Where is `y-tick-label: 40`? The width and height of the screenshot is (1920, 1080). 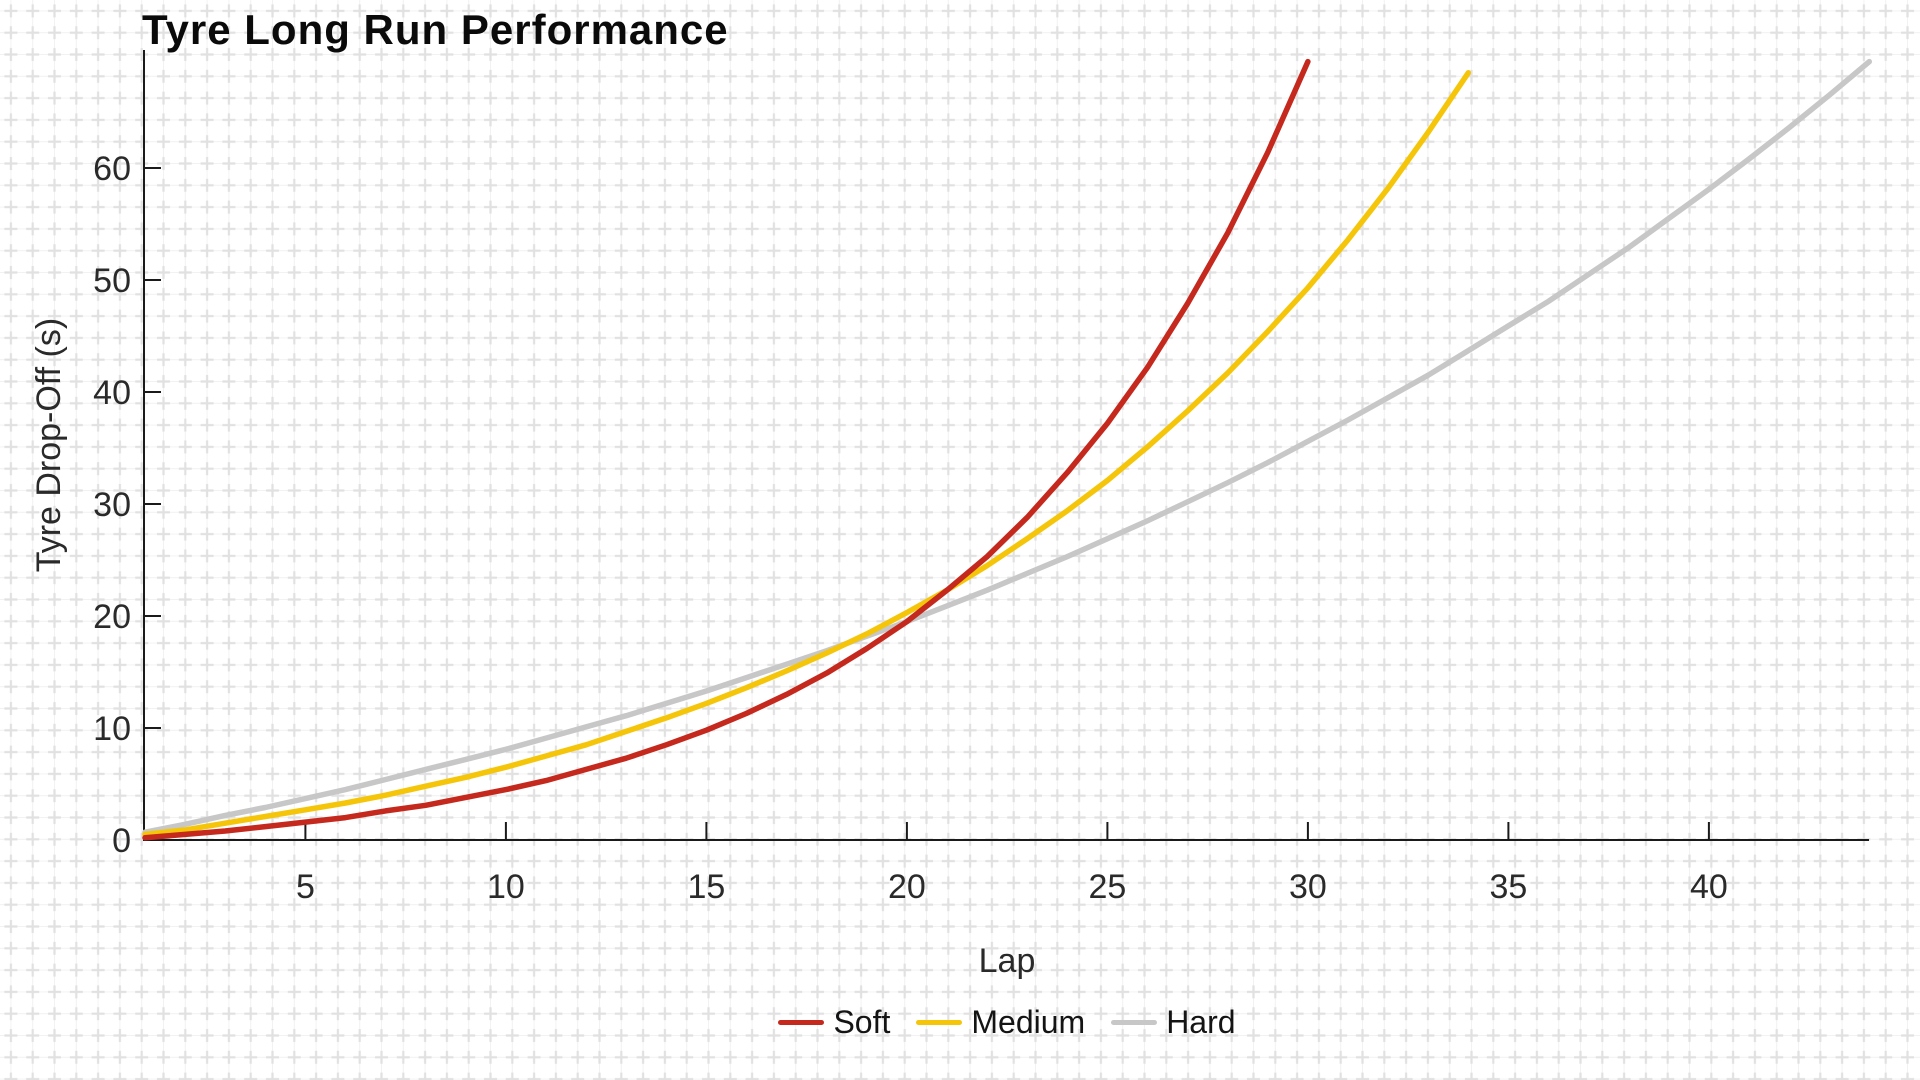 y-tick-label: 40 is located at coordinates (112, 393).